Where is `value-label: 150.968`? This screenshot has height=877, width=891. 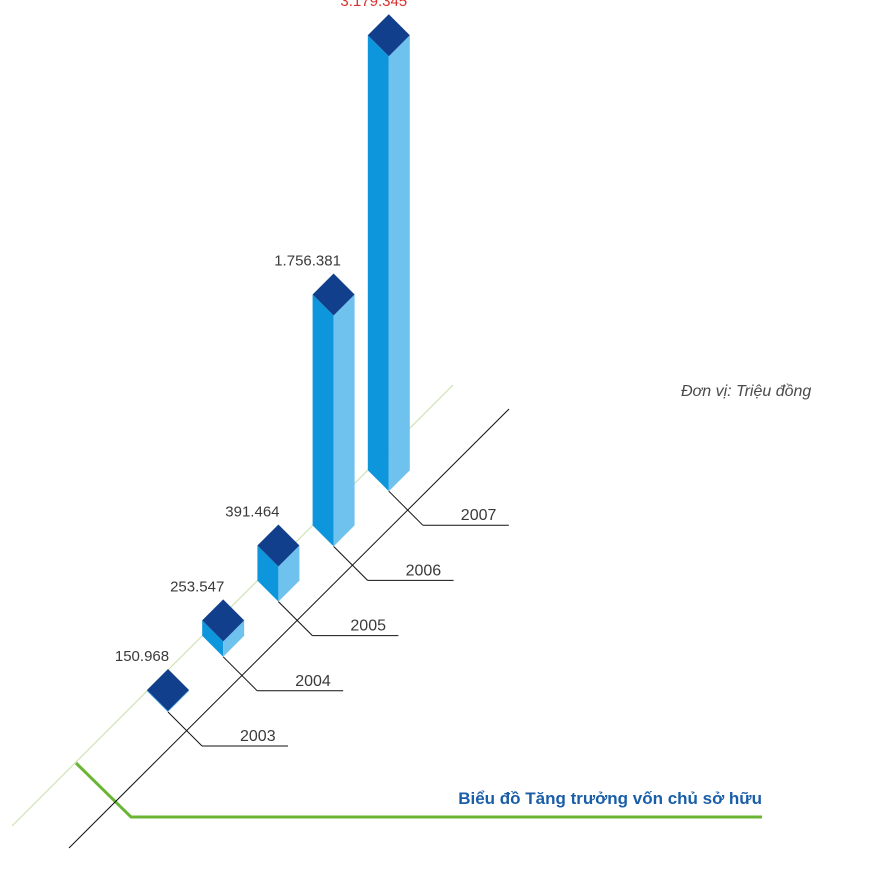
value-label: 150.968 is located at coordinates (142, 656).